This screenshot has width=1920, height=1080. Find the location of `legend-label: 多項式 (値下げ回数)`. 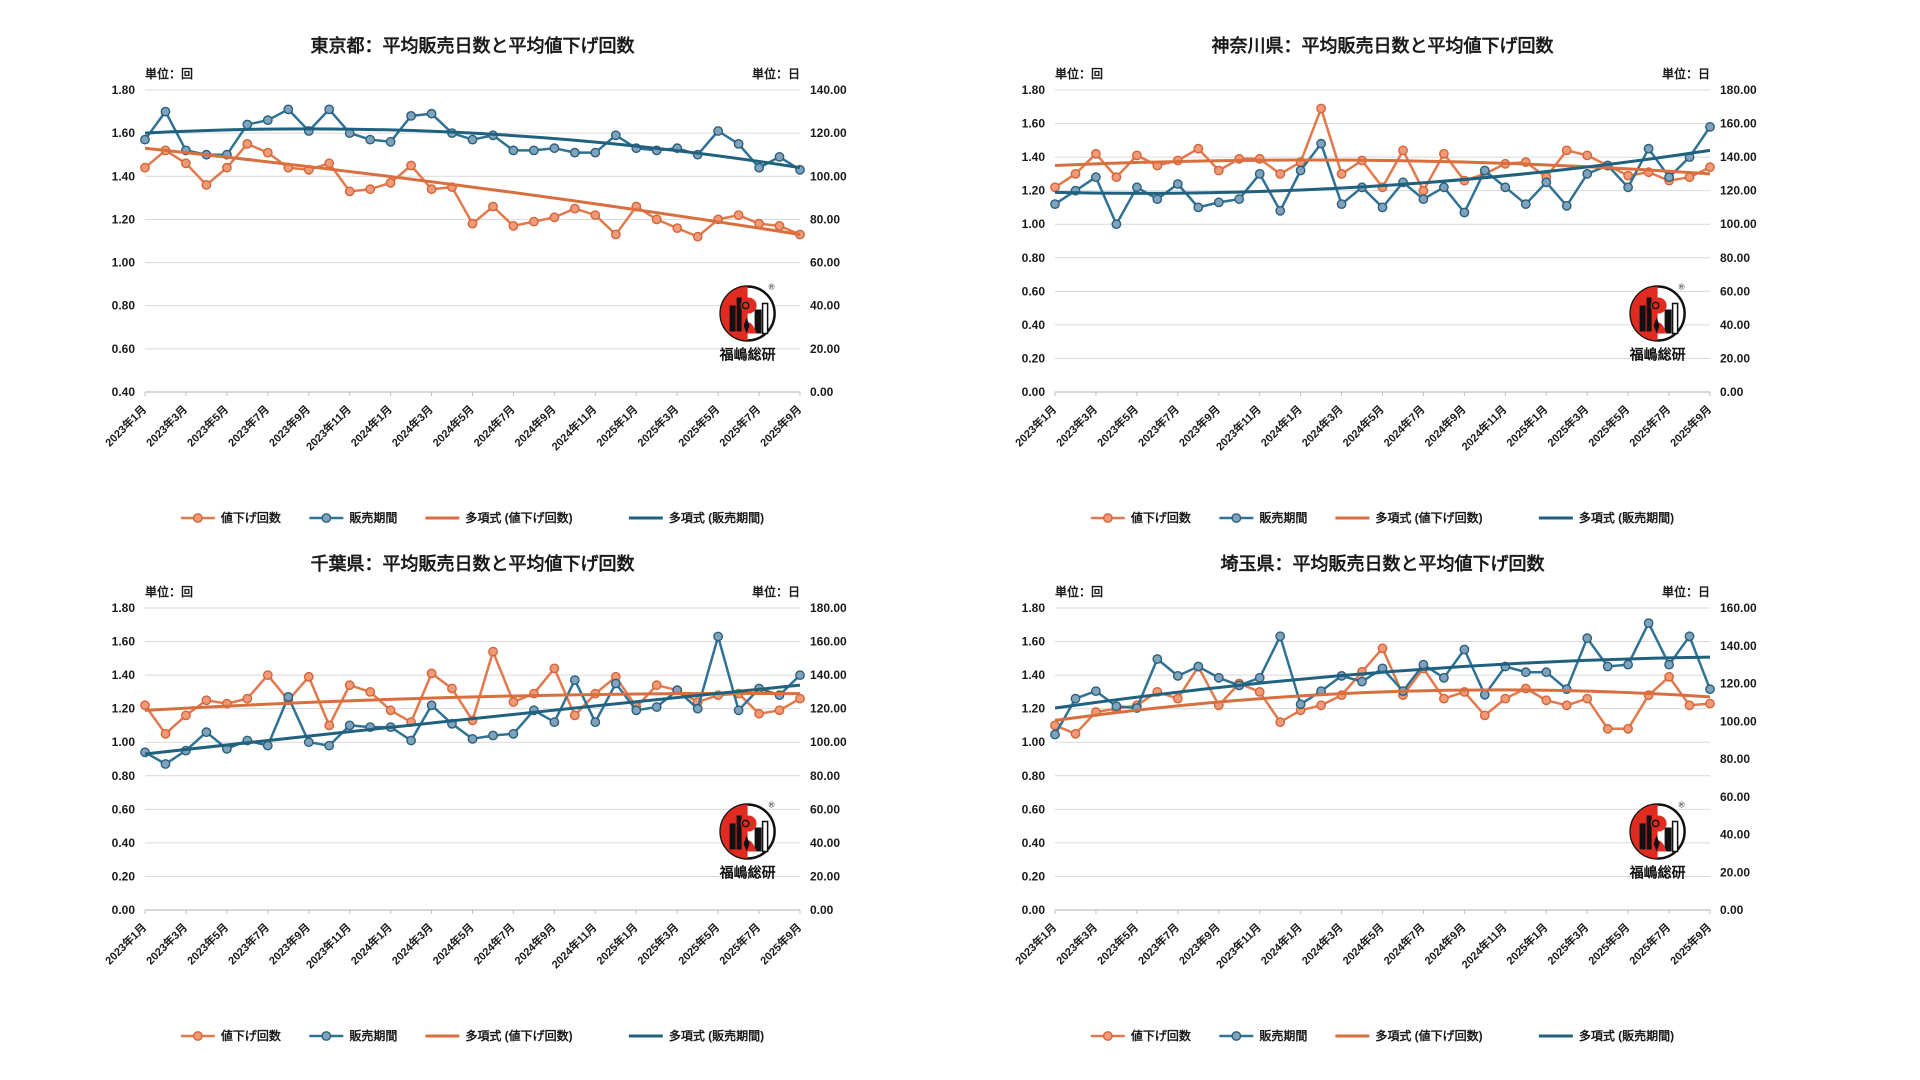

legend-label: 多項式 (値下げ回数) is located at coordinates (518, 1035).